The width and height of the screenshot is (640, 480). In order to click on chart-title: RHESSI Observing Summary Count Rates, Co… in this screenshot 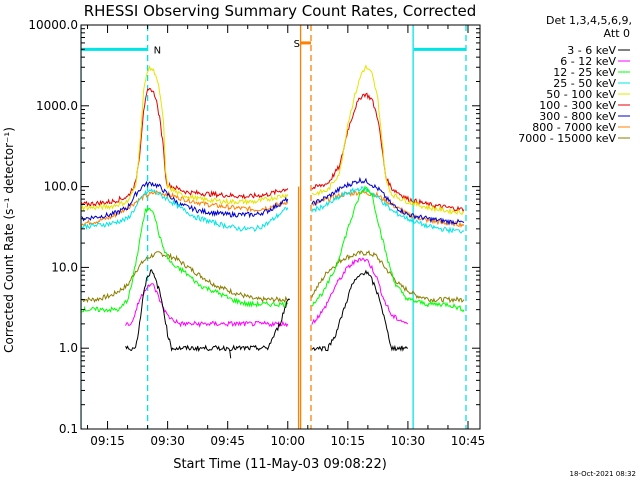, I will do `click(280, 11)`.